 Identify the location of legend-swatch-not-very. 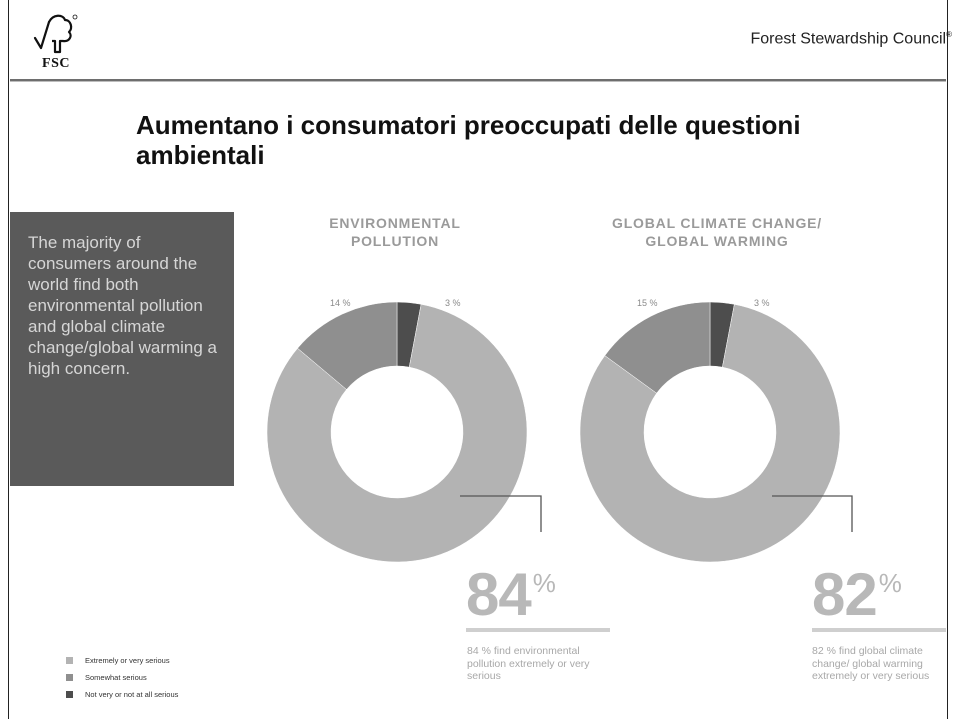
(69, 694).